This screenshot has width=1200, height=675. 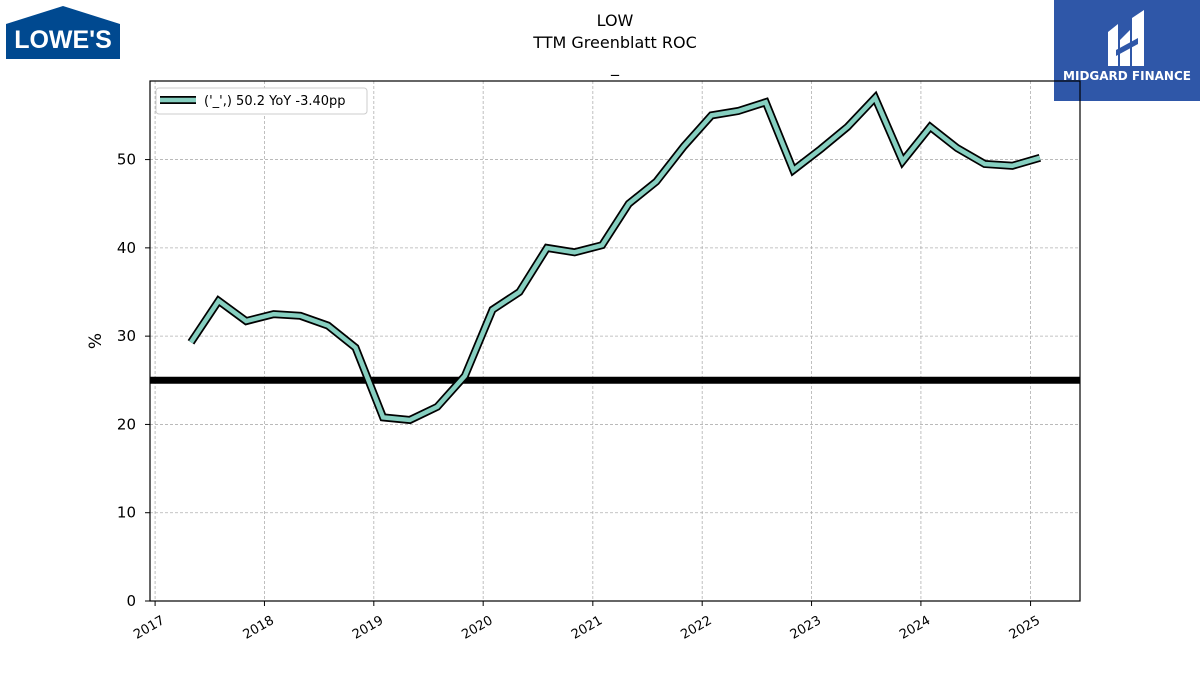 I want to click on y-tick-label: 50, so click(x=126, y=160).